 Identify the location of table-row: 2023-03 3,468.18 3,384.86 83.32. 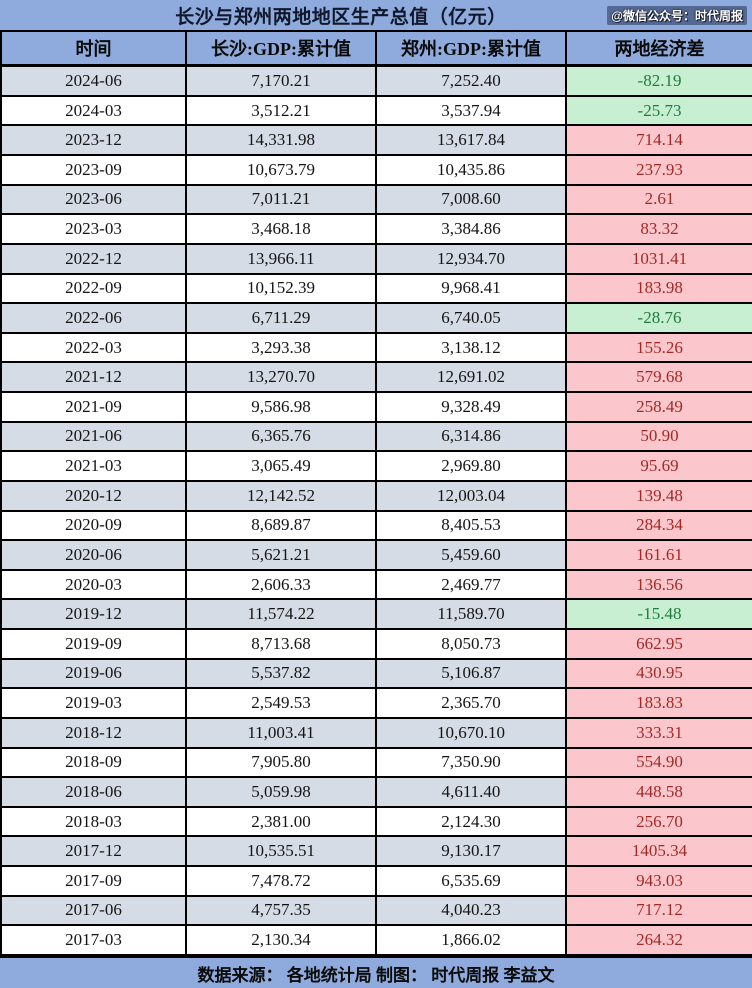
(376, 229).